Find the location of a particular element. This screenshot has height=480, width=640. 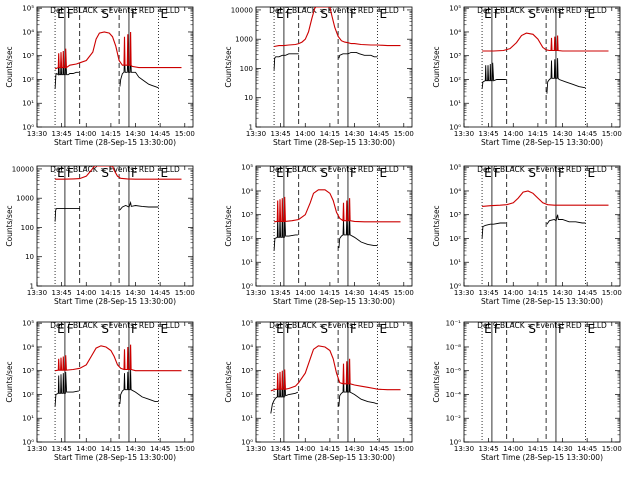

y-tick-label: 10⁻⁶ is located at coordinates (454, 371).